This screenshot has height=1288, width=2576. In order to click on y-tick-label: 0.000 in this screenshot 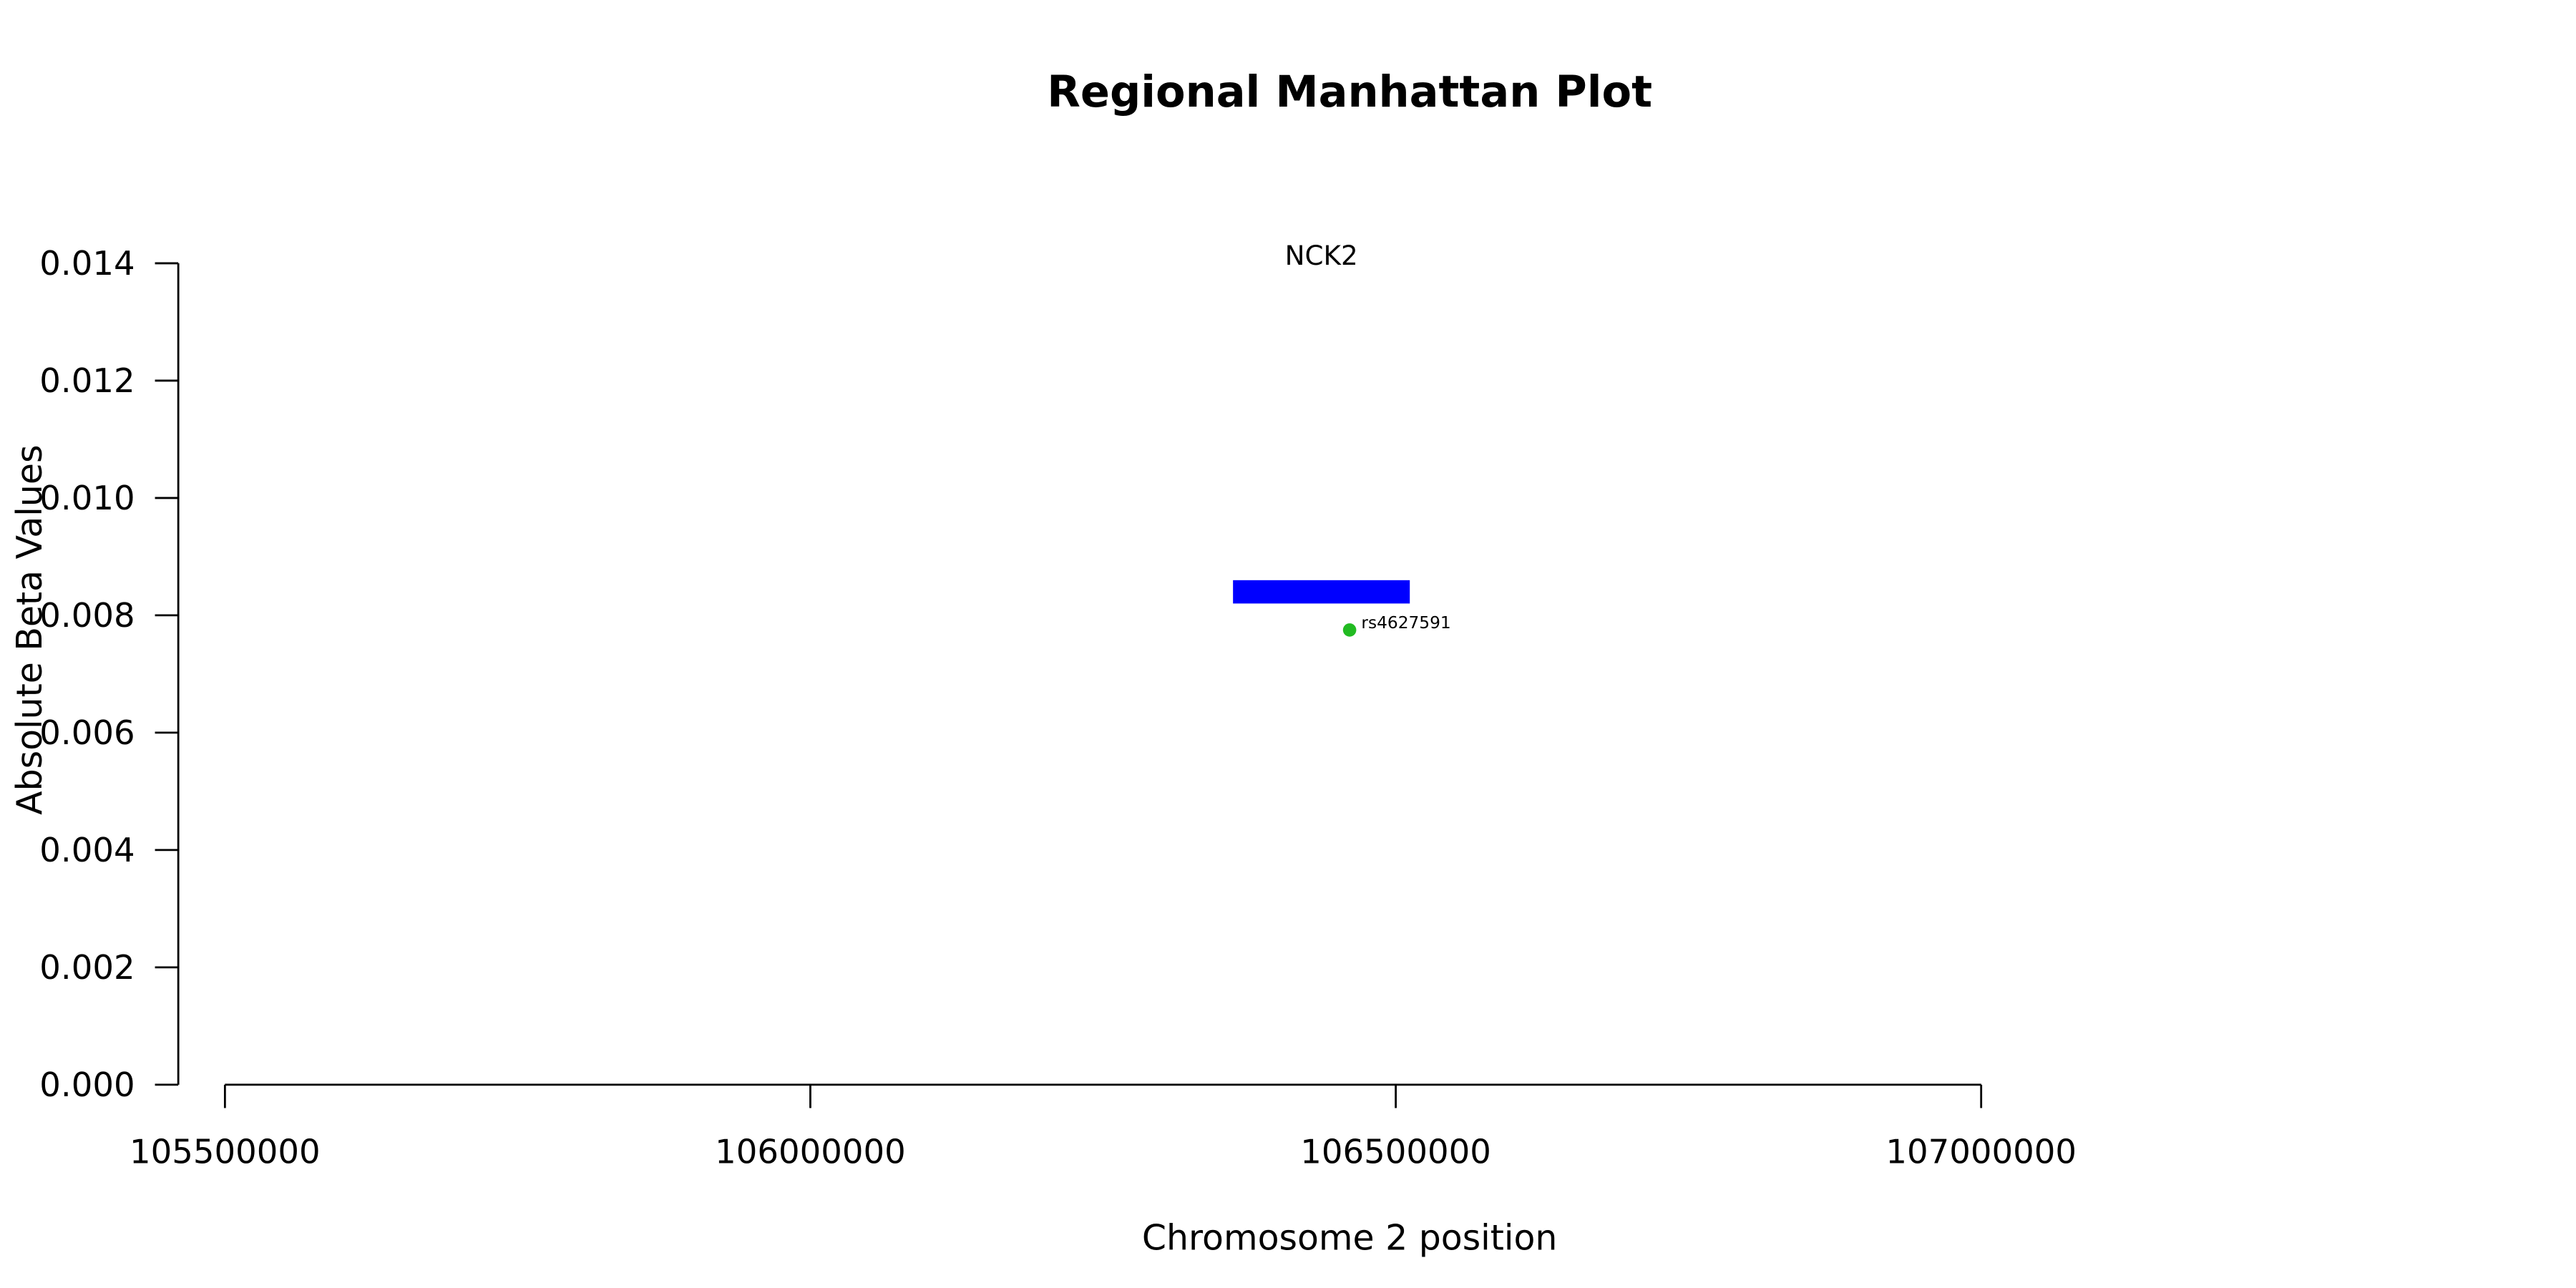, I will do `click(87, 1084)`.